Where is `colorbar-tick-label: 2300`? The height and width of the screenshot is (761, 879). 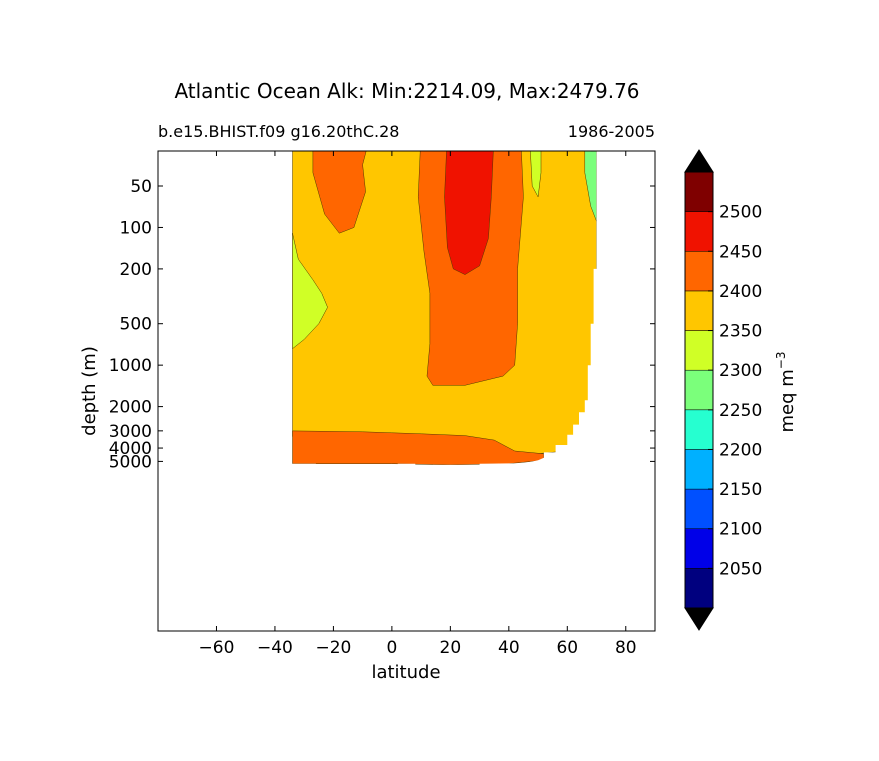 colorbar-tick-label: 2300 is located at coordinates (740, 371).